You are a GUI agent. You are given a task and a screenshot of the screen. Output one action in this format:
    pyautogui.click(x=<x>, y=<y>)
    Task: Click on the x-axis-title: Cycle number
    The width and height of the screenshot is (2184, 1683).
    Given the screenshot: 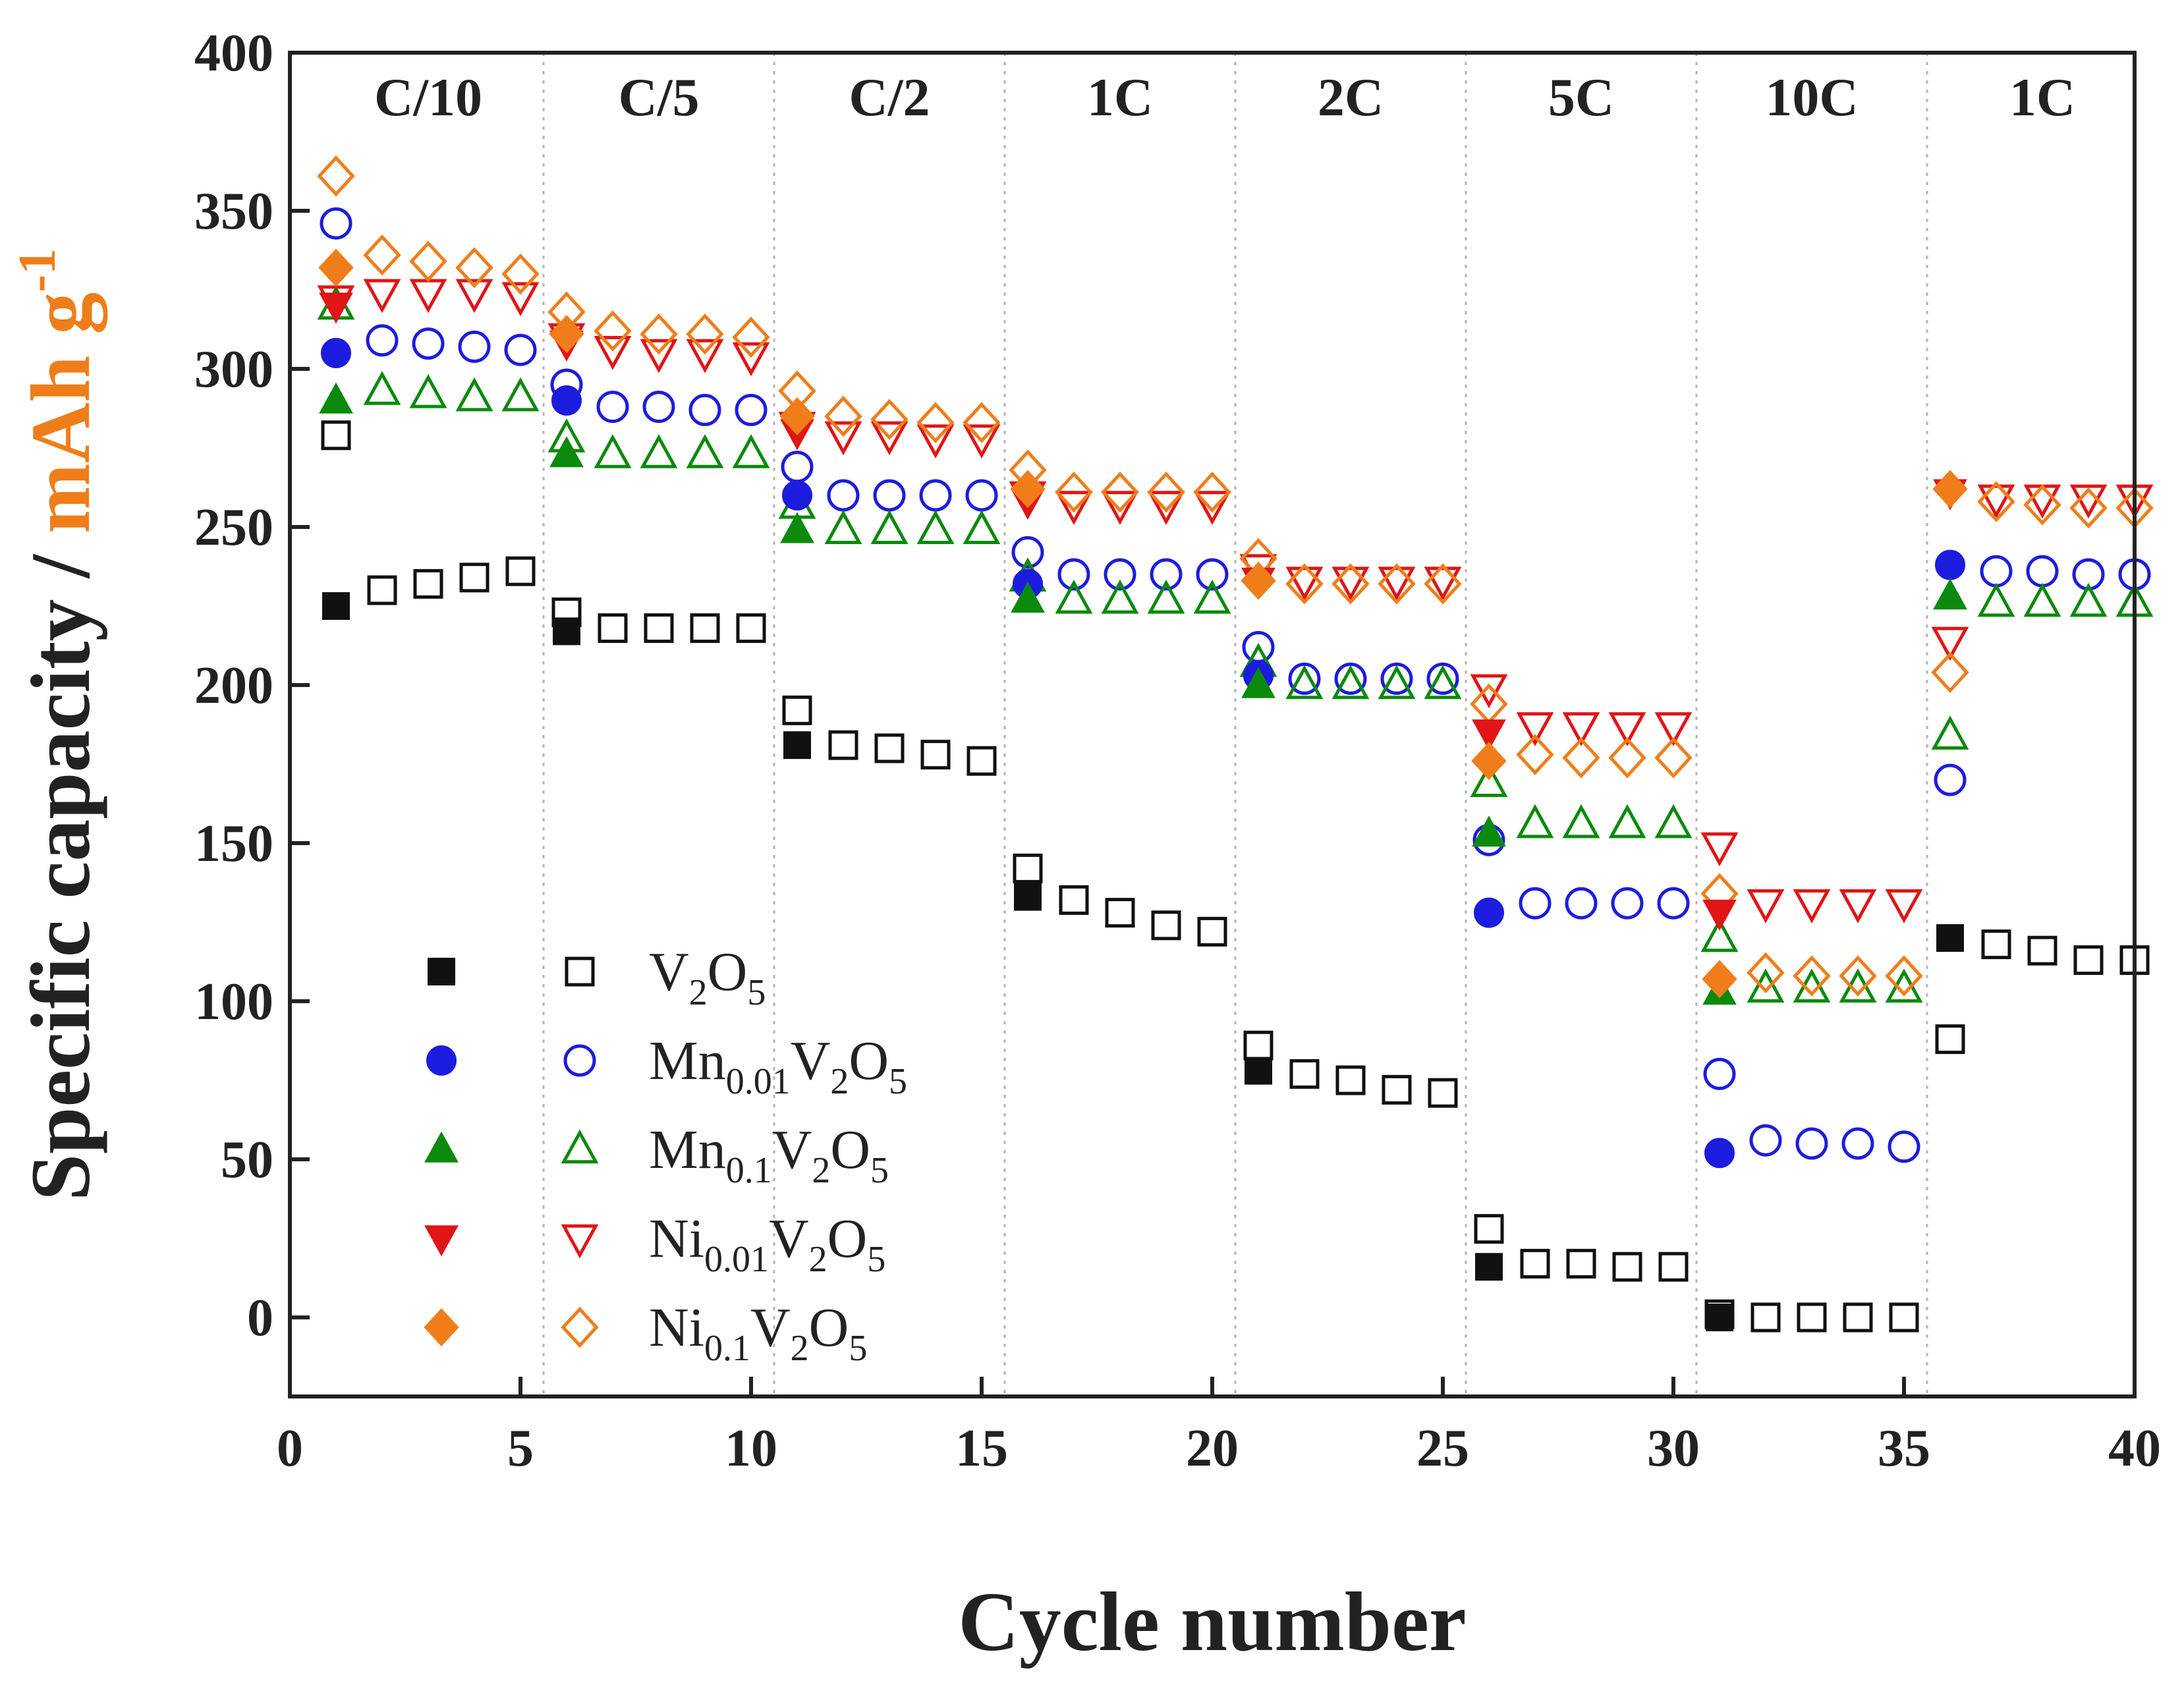 What is the action you would take?
    pyautogui.click(x=1212, y=1622)
    